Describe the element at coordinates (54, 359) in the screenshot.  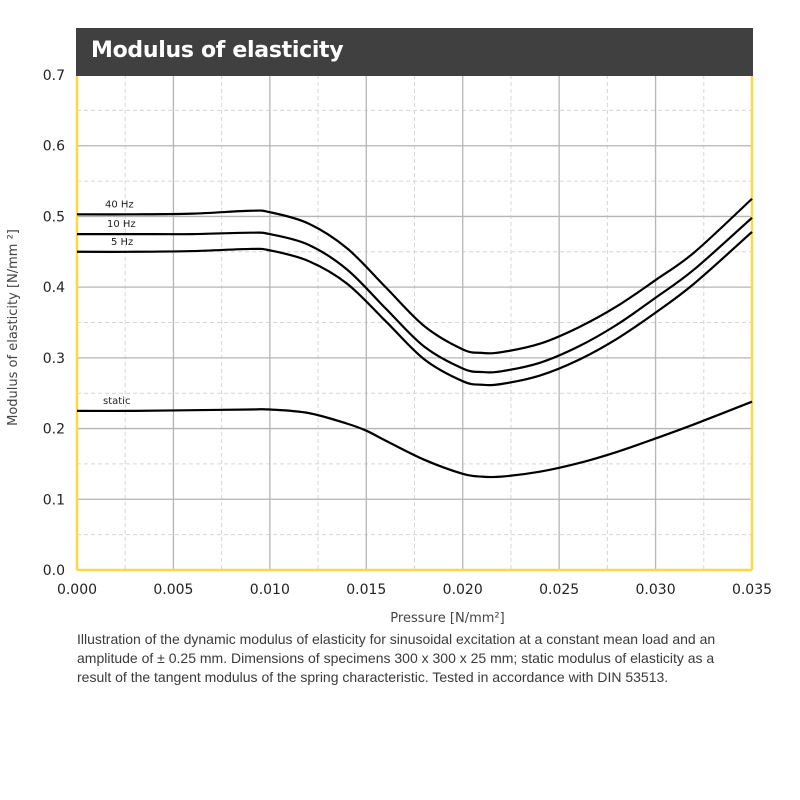
I see `y-tick-label: 0.3` at that location.